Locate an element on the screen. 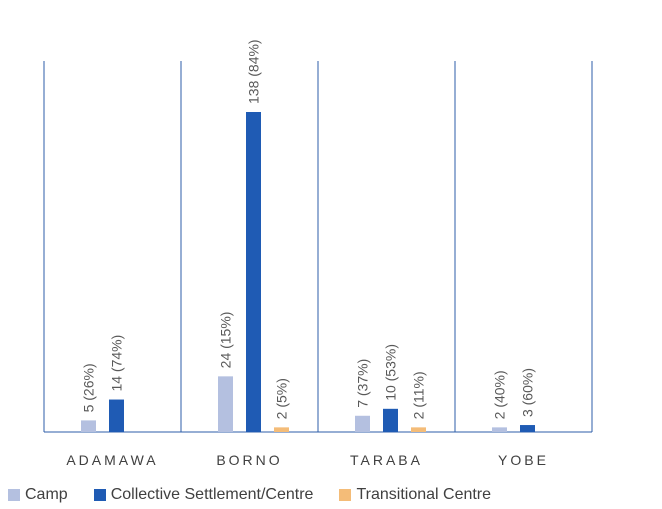 This screenshot has width=662, height=509. data-label: 24 (15%) is located at coordinates (226, 340).